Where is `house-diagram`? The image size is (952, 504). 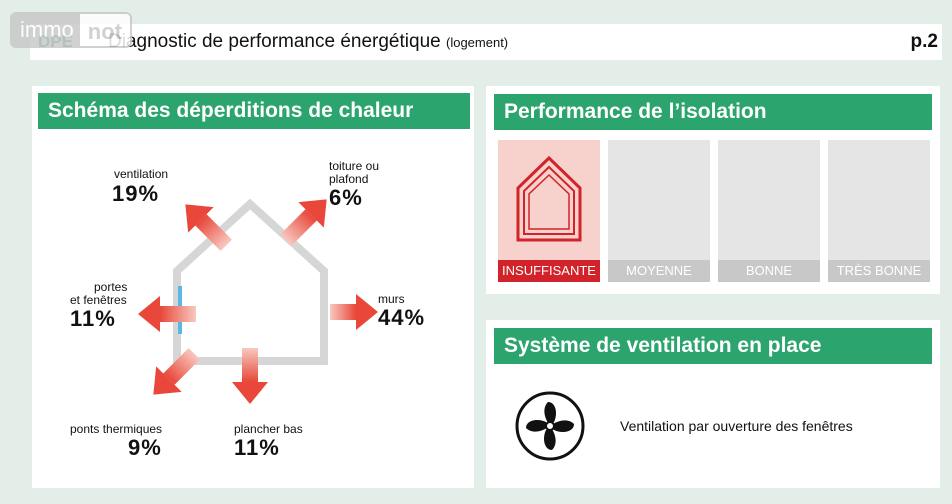 house-diagram is located at coordinates (258, 301).